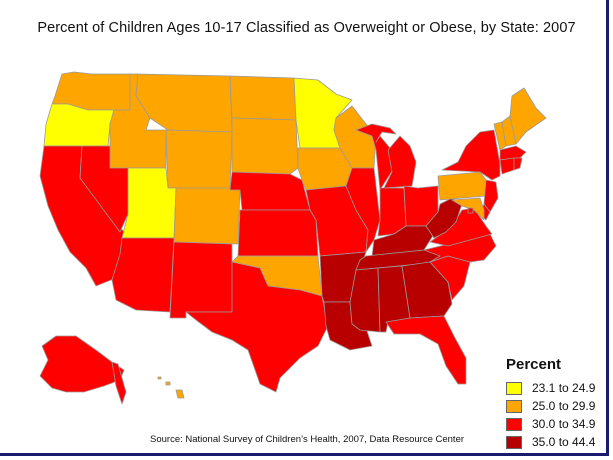  I want to click on legend-item: 30.0 to 34.9, so click(550, 424).